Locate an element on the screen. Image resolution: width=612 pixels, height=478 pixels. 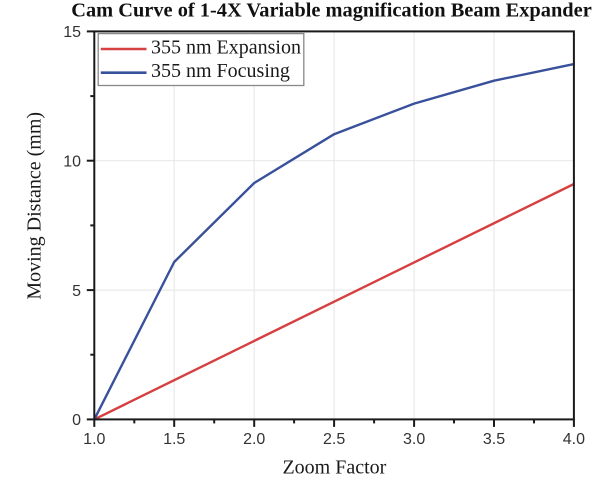
svg-text: 355 nm Expansion is located at coordinates (226, 48).